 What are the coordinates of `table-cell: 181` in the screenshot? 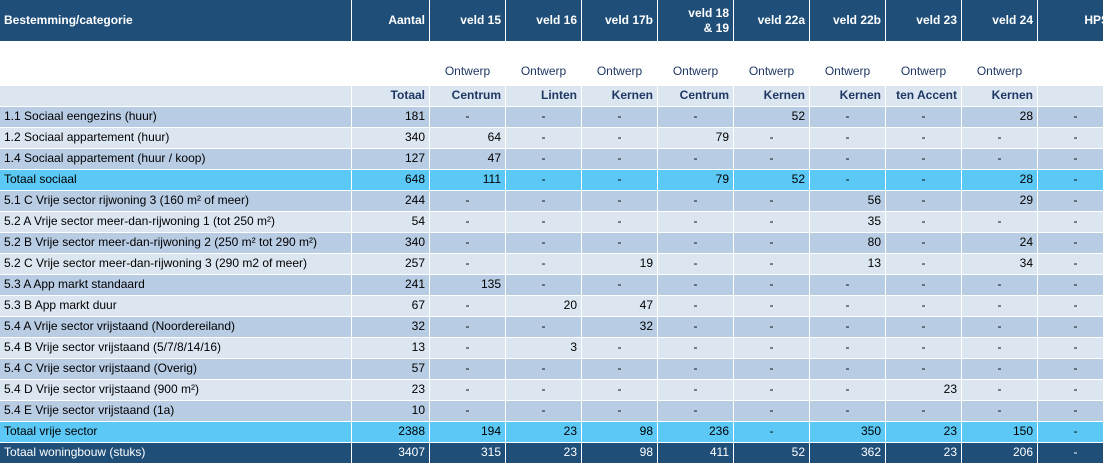 It's located at (390, 117).